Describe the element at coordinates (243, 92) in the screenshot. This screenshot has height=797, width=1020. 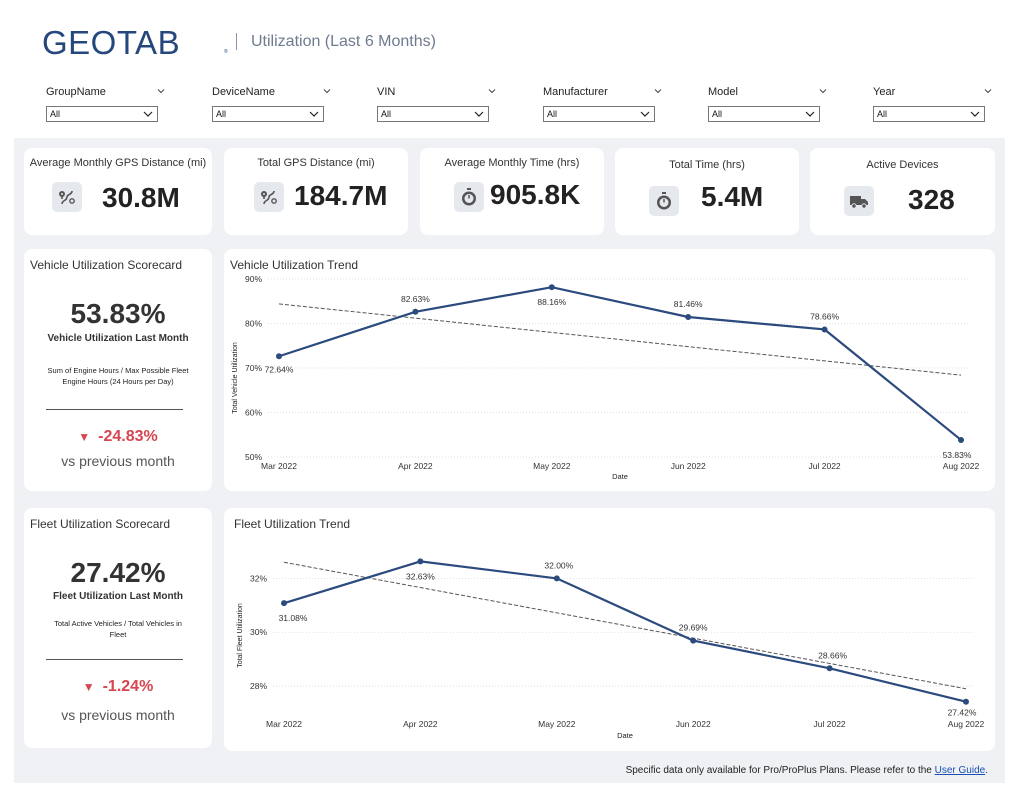
I see `filter-label: DeviceName` at that location.